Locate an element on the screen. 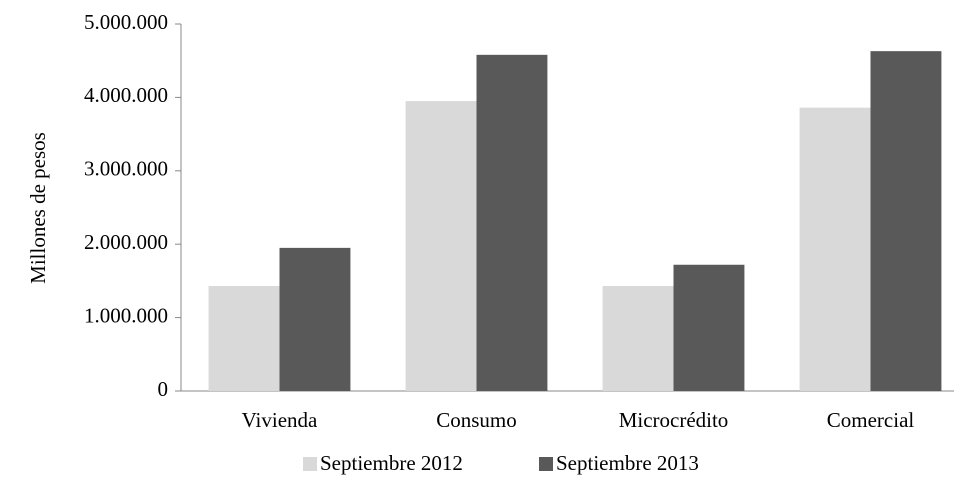 Image resolution: width=954 pixels, height=478 pixels. legend-label: Septiembre 2013 is located at coordinates (627, 463).